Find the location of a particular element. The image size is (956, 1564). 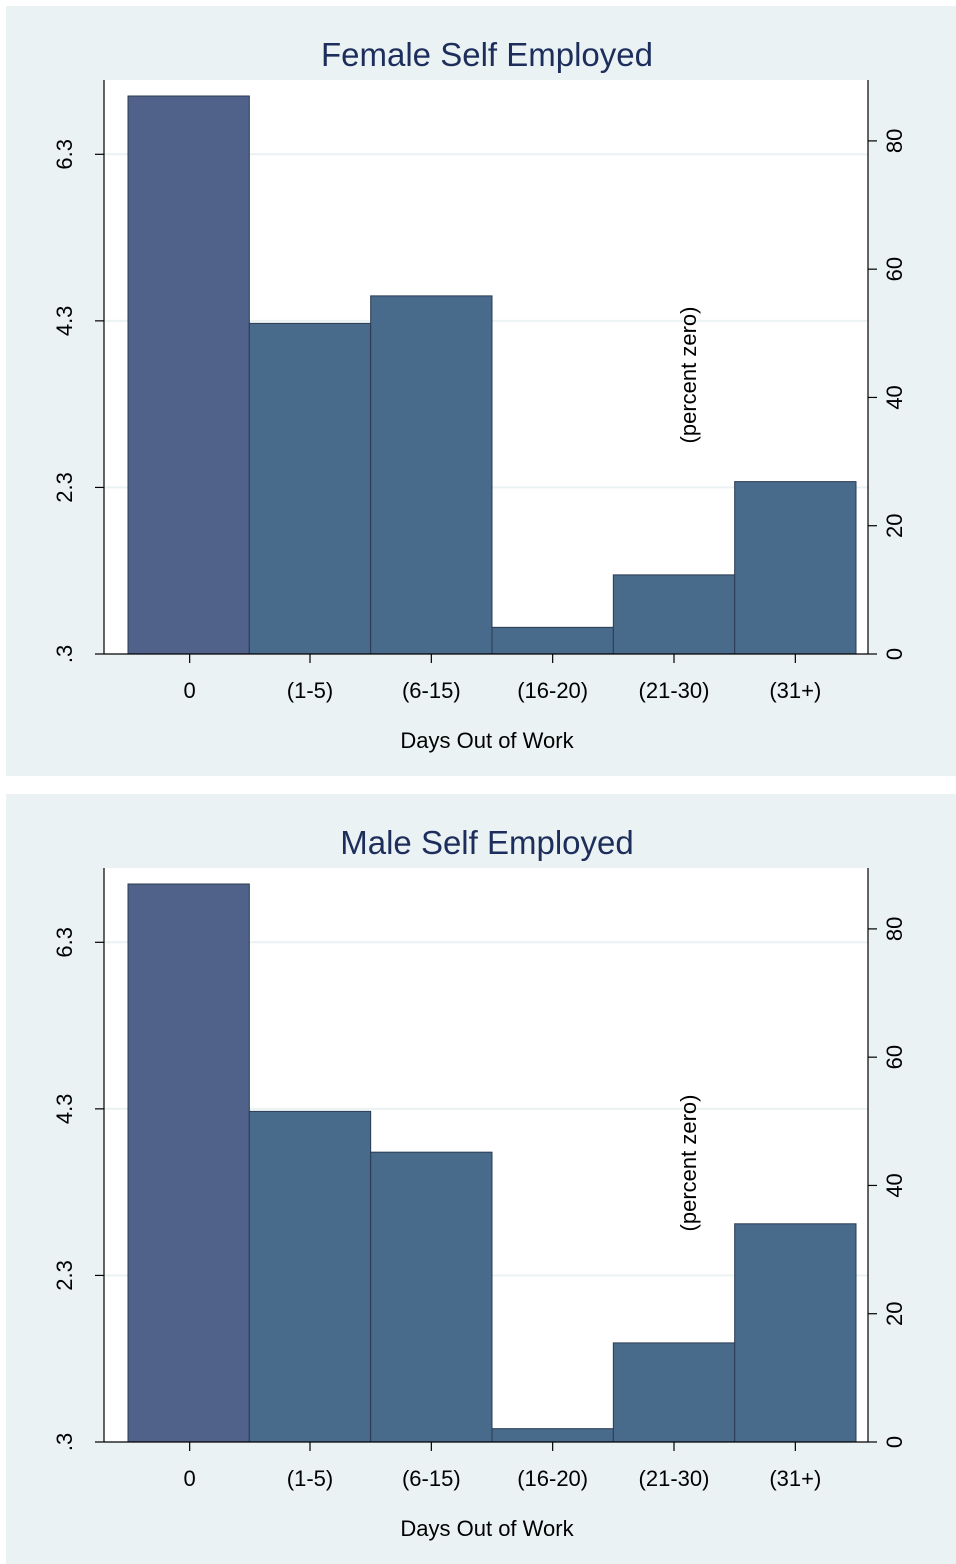

chart-title: Male Self Employed is located at coordinates (486, 842).